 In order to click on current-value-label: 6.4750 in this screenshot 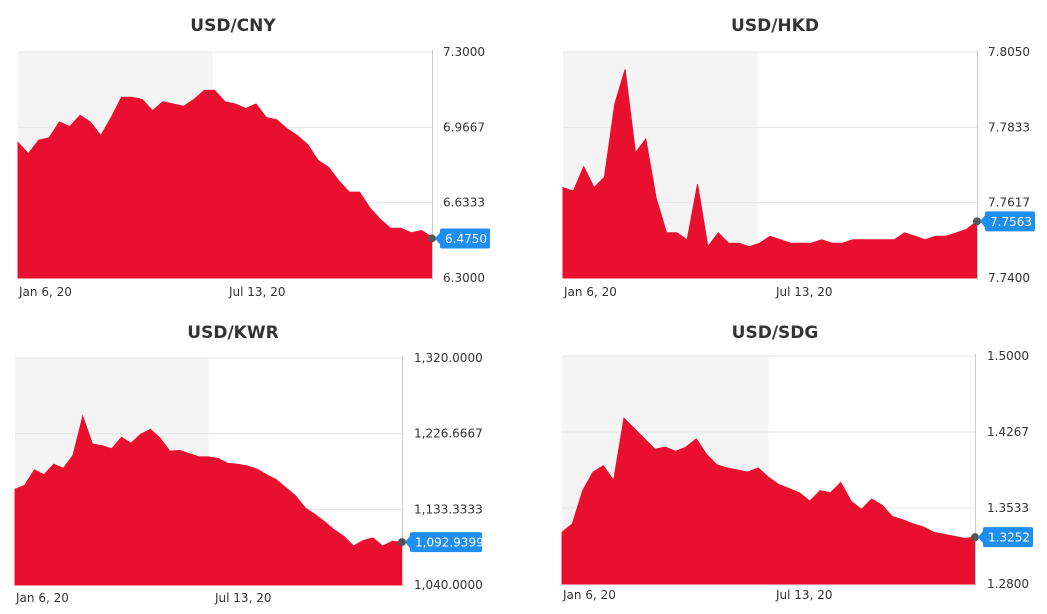, I will do `click(466, 239)`.